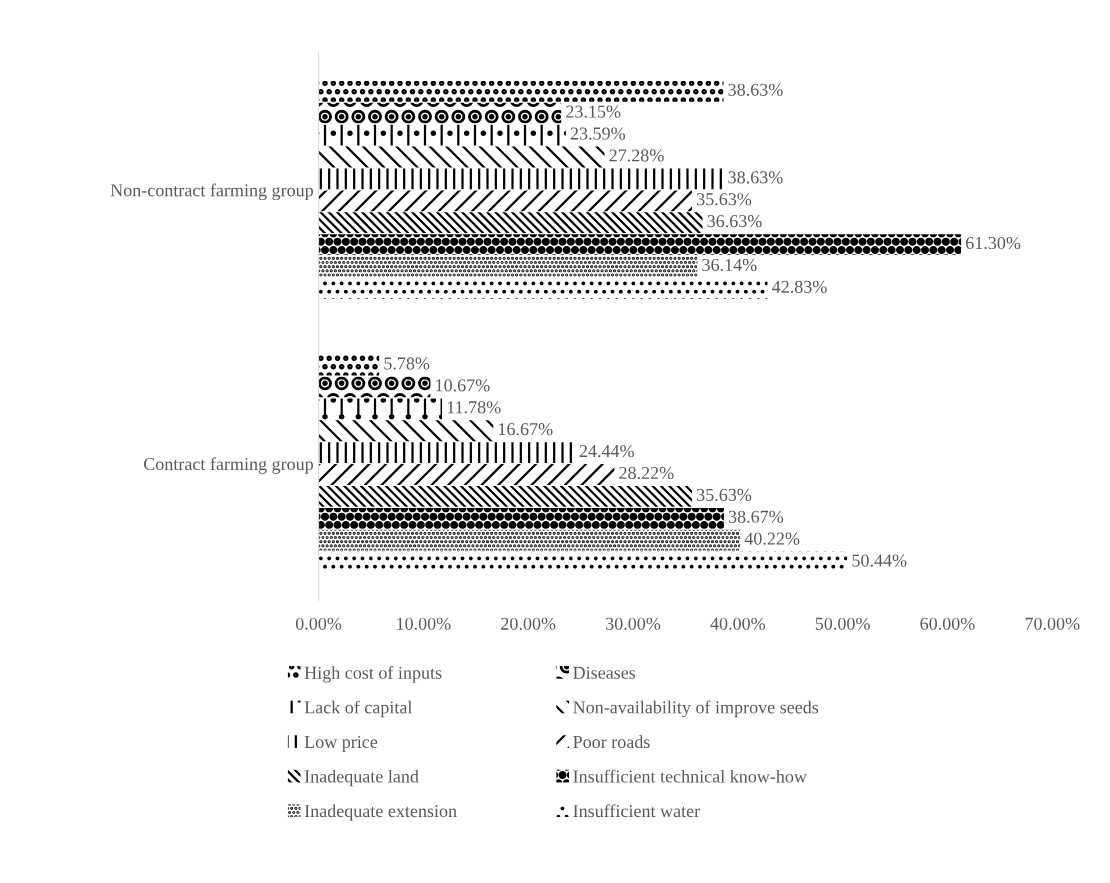  What do you see at coordinates (772, 538) in the screenshot?
I see `data-label: 40.22%` at bounding box center [772, 538].